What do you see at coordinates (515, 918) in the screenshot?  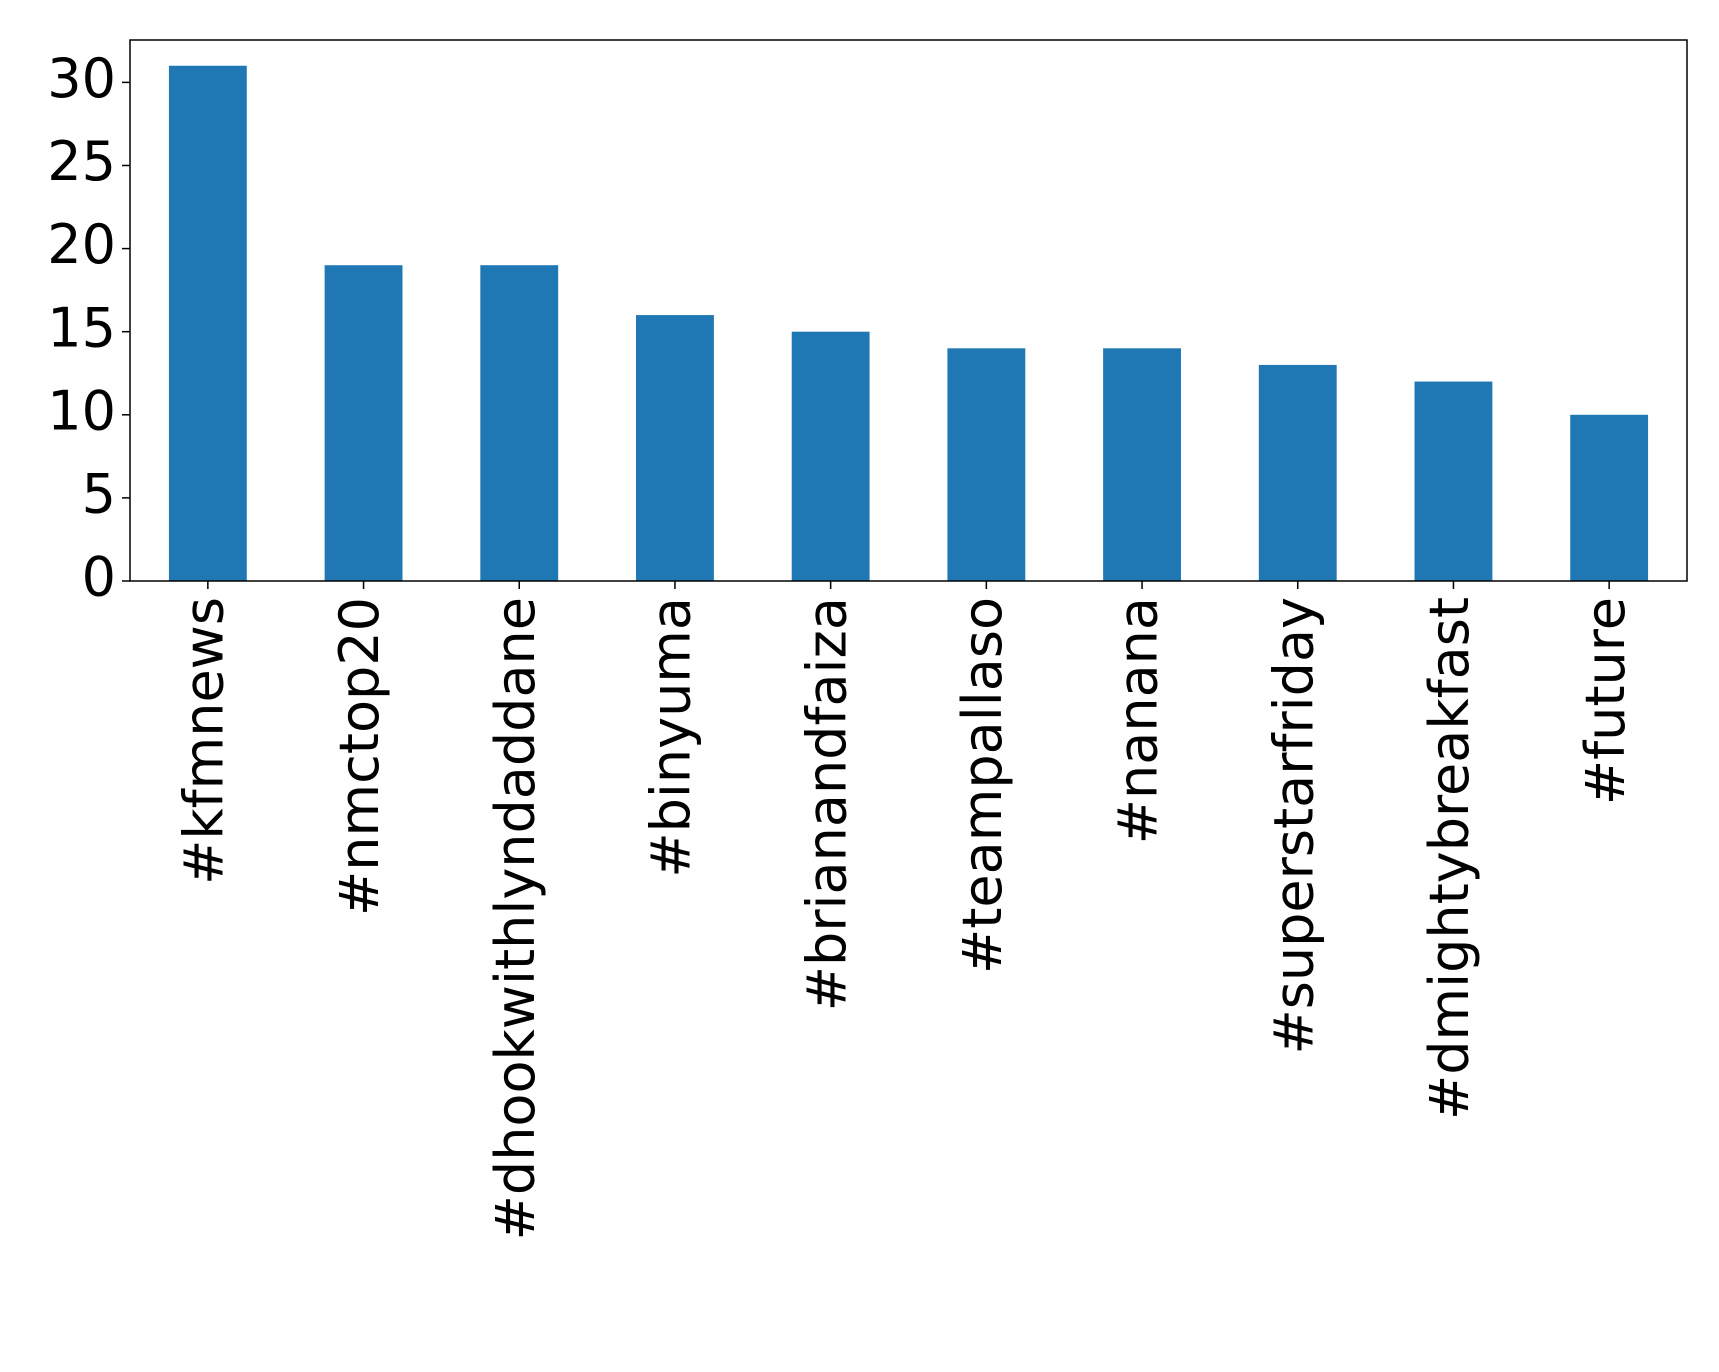 I see `x-tick-label: #dhookwithlyndaddane` at bounding box center [515, 918].